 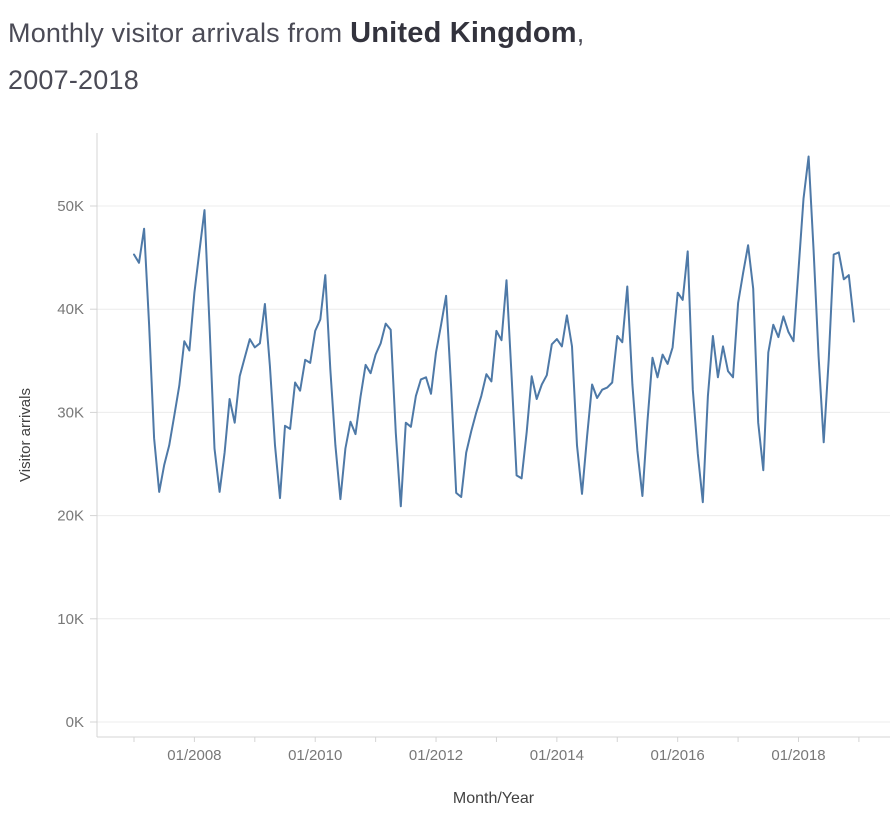 I want to click on y-tick-label: 40K, so click(x=70, y=309).